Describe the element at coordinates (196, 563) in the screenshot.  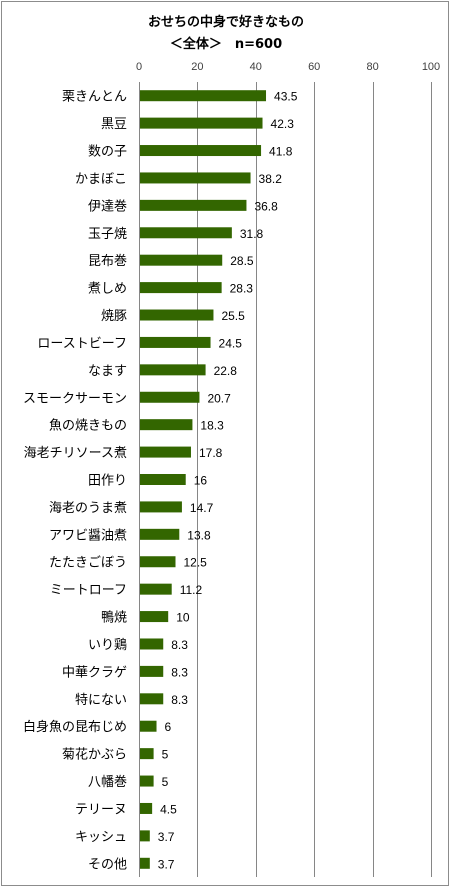
I see `value-label: 12.5` at that location.